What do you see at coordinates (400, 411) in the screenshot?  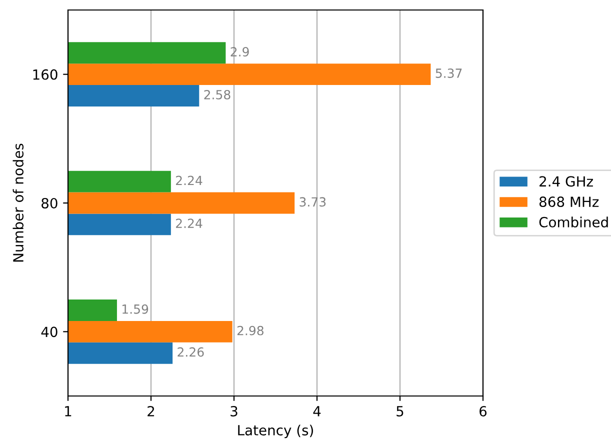 I see `x-tick-label: 5` at bounding box center [400, 411].